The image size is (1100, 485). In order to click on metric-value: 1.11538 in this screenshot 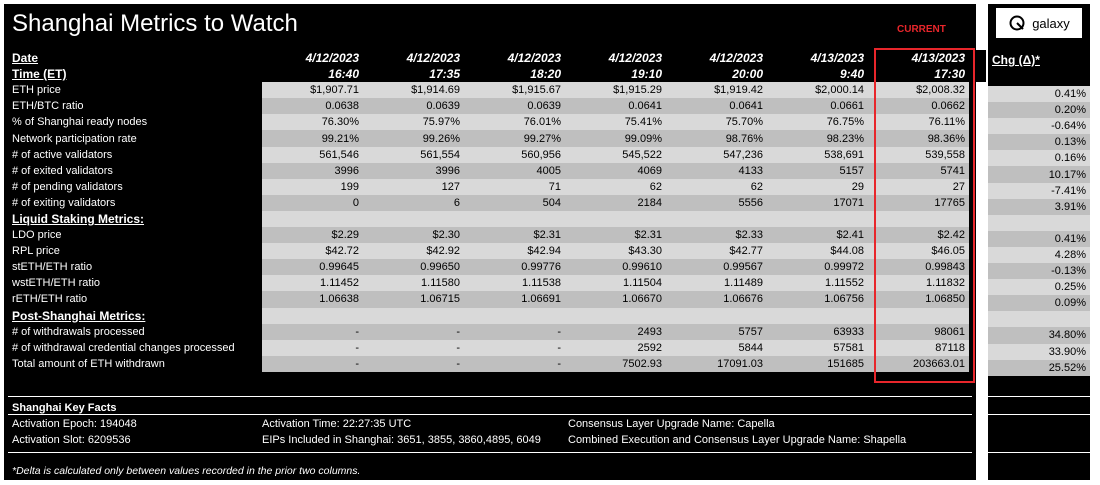, I will do `click(514, 283)`.